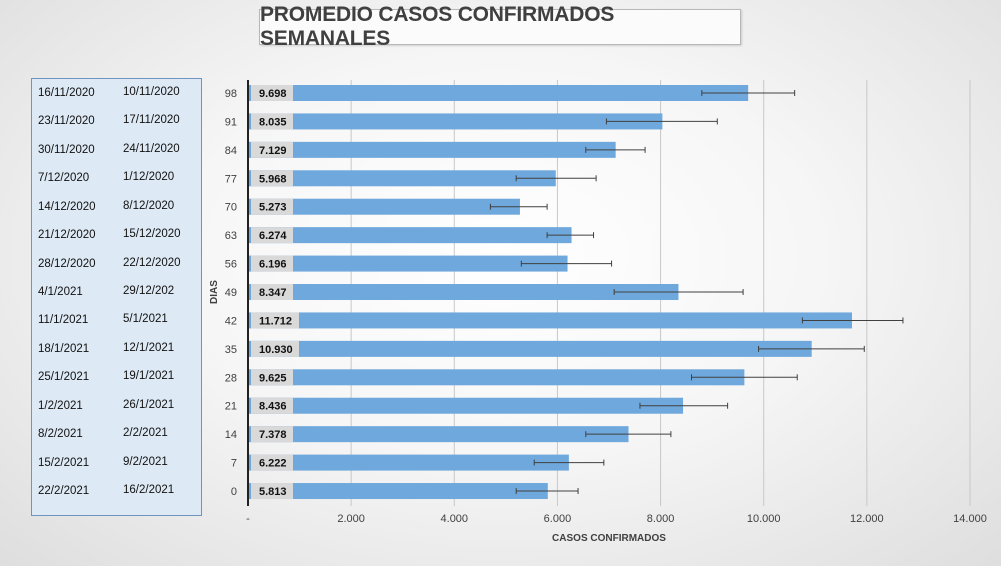  What do you see at coordinates (60, 292) in the screenshot?
I see `date-range-end: 4/1/2021` at bounding box center [60, 292].